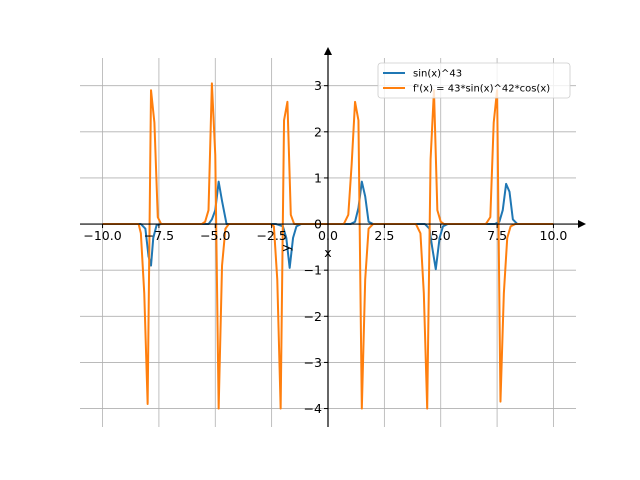  I want to click on y-tick-label-3: −1, so click(313, 270).